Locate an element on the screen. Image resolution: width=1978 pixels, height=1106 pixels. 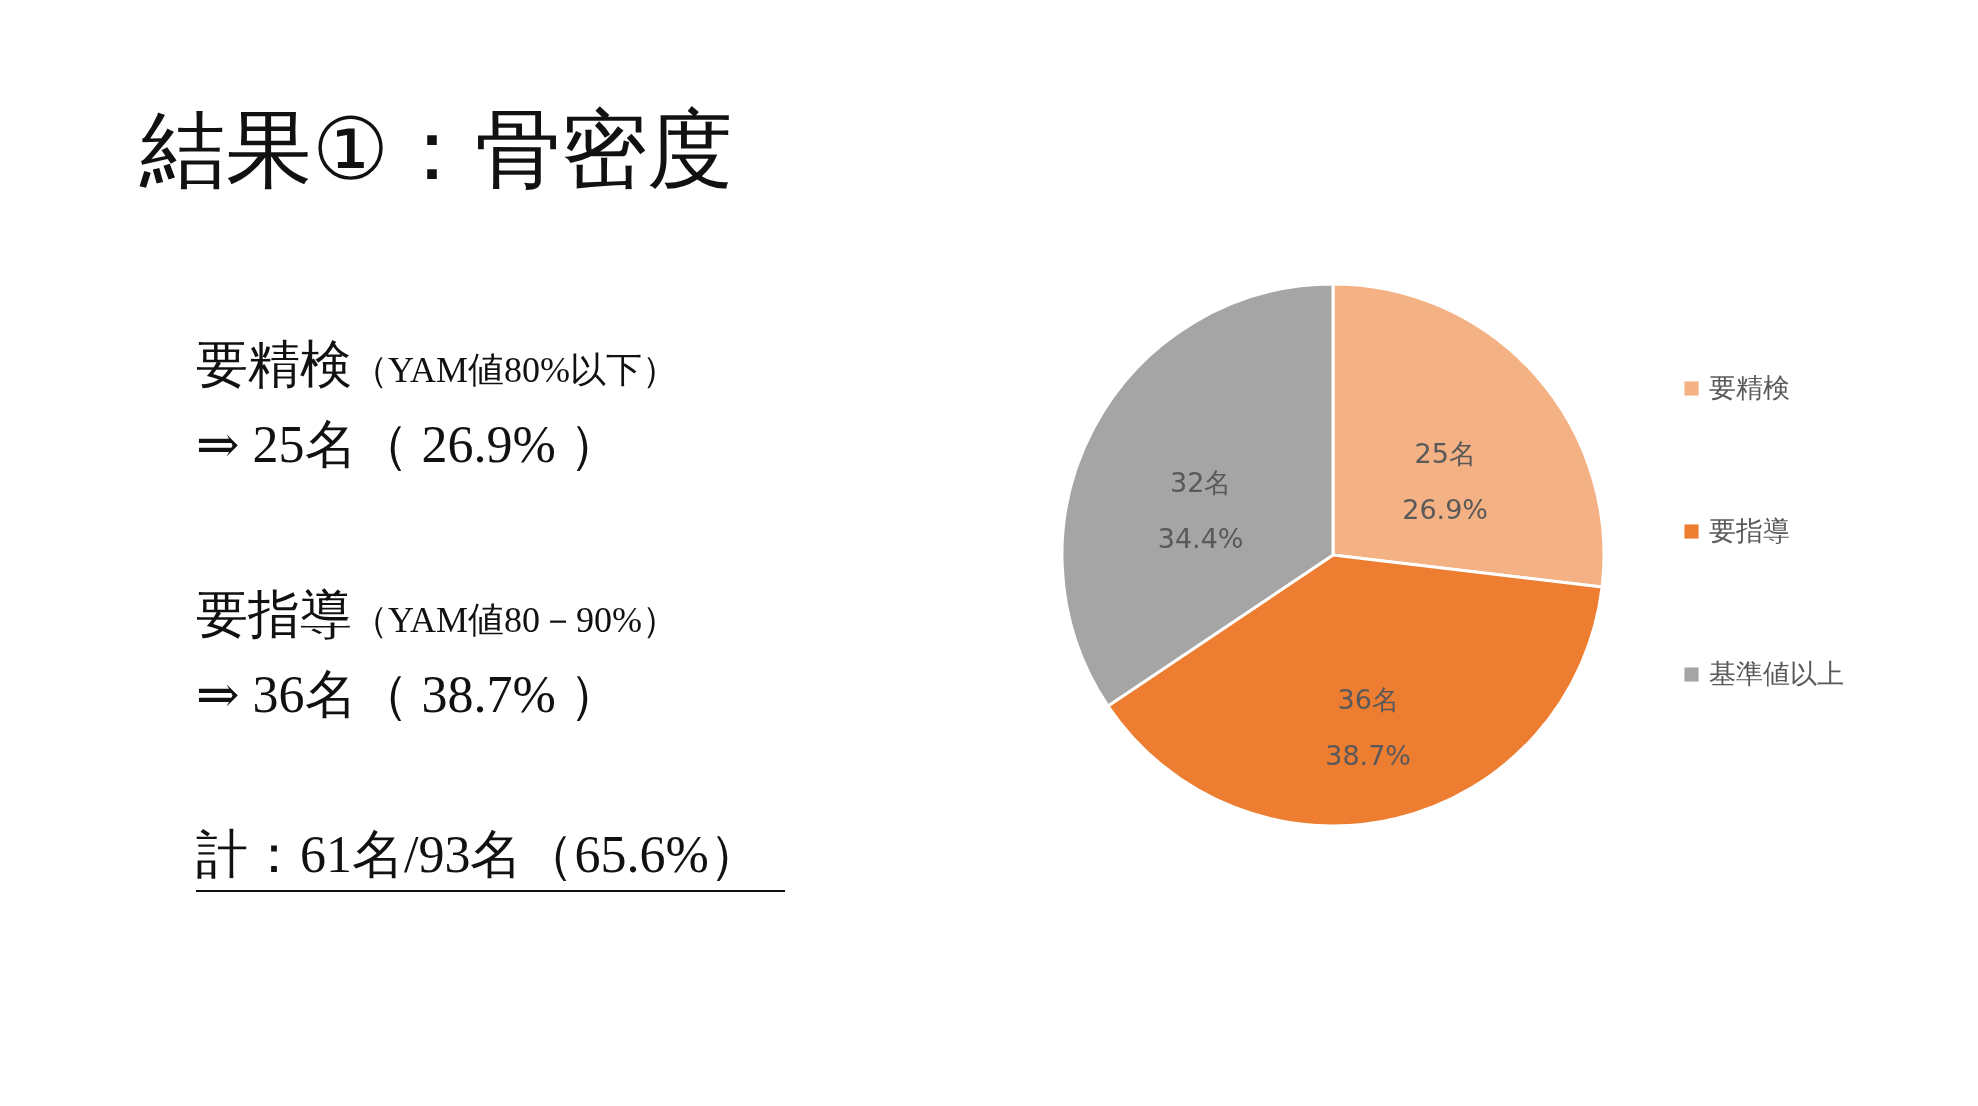
text: ⇒ 25名（ 26.9% ） is located at coordinates (408, 444).